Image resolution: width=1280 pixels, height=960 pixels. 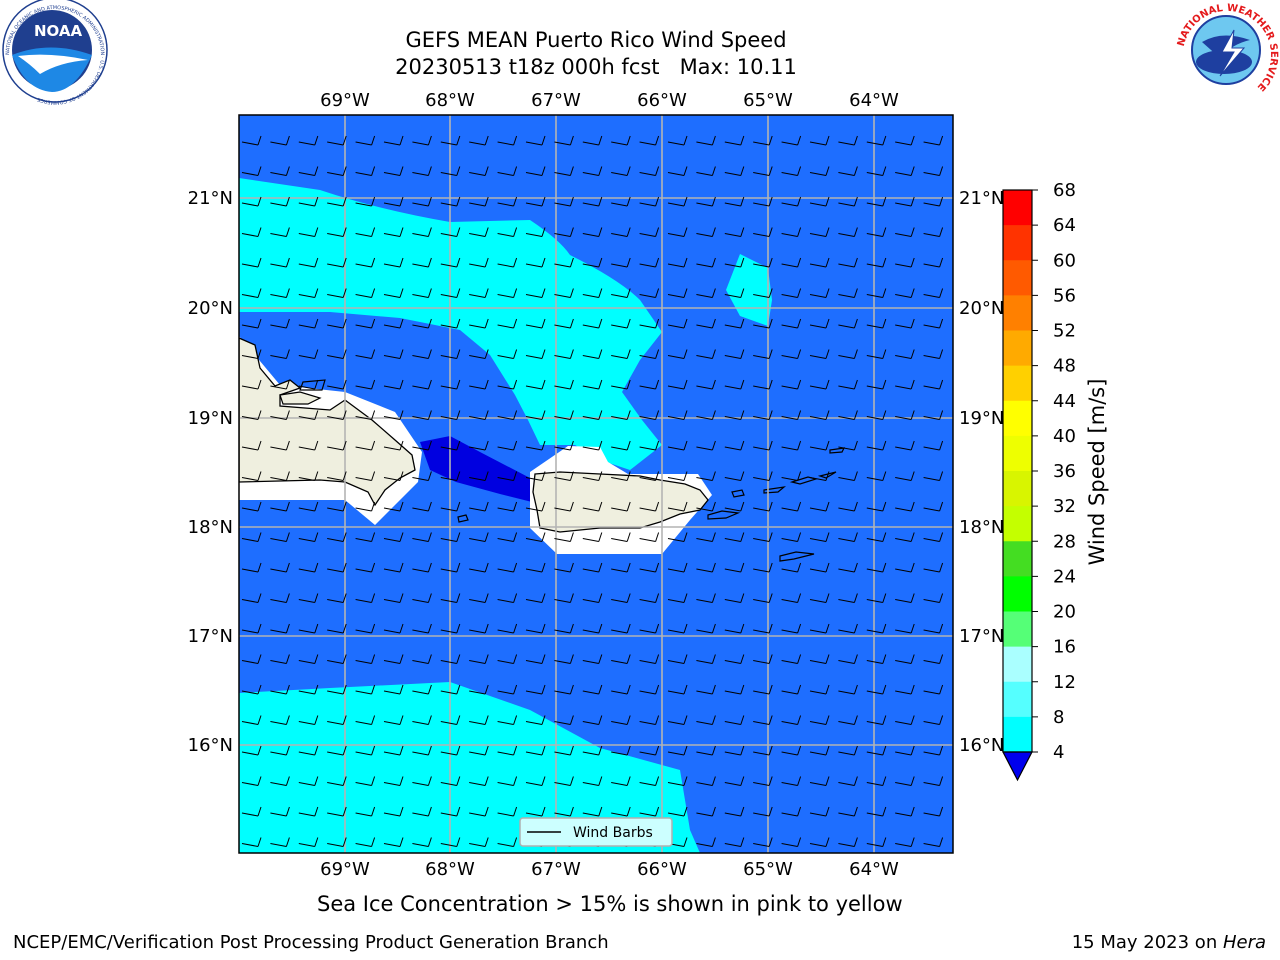 I want to click on colorbar-band, so click(x=1017, y=664).